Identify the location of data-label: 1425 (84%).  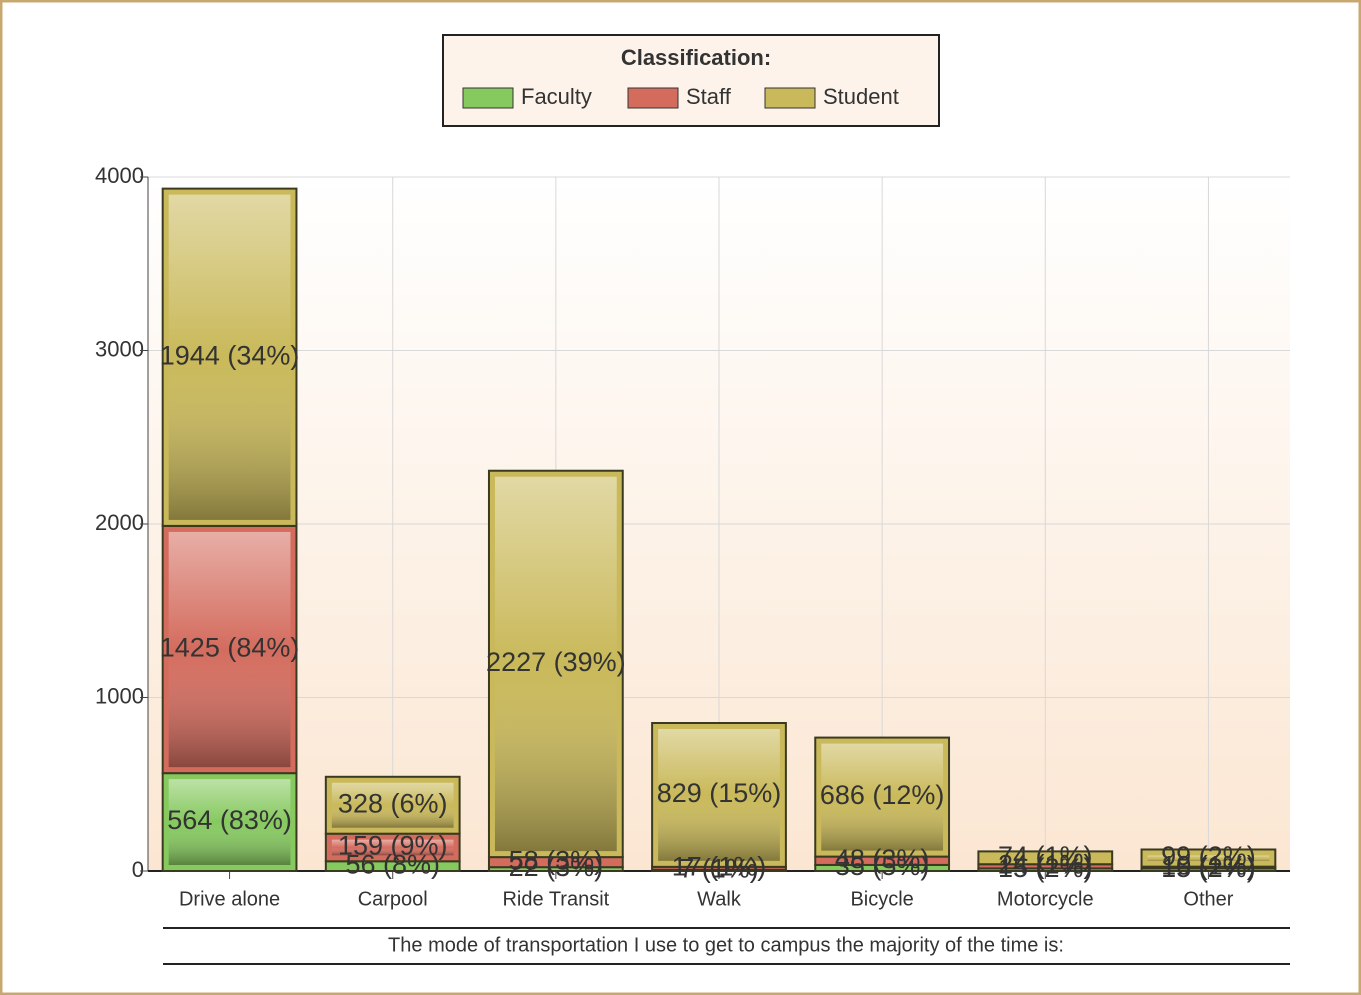
(230, 648).